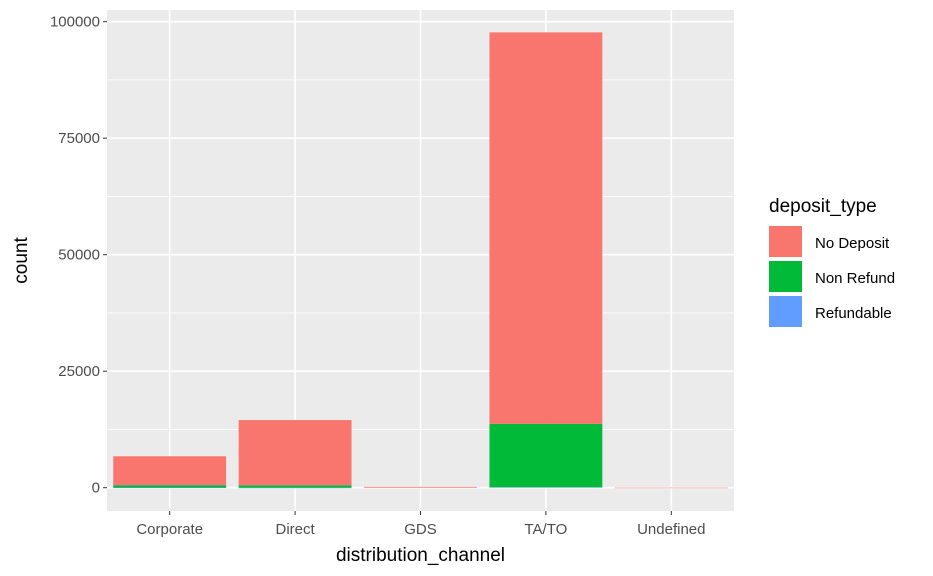 This screenshot has width=933, height=576. I want to click on x-axis-title: distribution_channel, so click(420, 555).